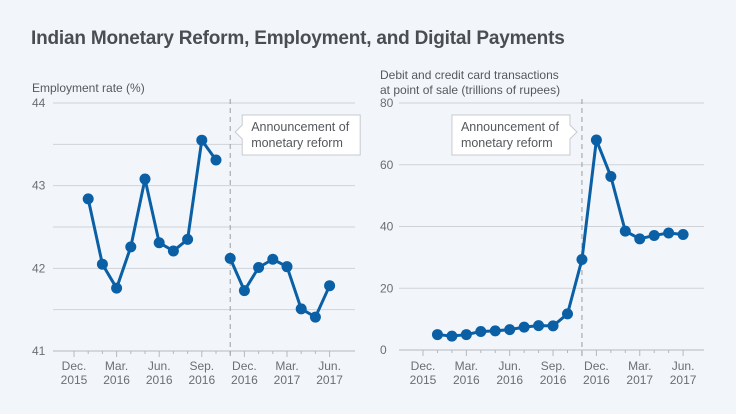  What do you see at coordinates (582, 260) in the screenshot?
I see `data-point: Nov 2016: 29.3` at bounding box center [582, 260].